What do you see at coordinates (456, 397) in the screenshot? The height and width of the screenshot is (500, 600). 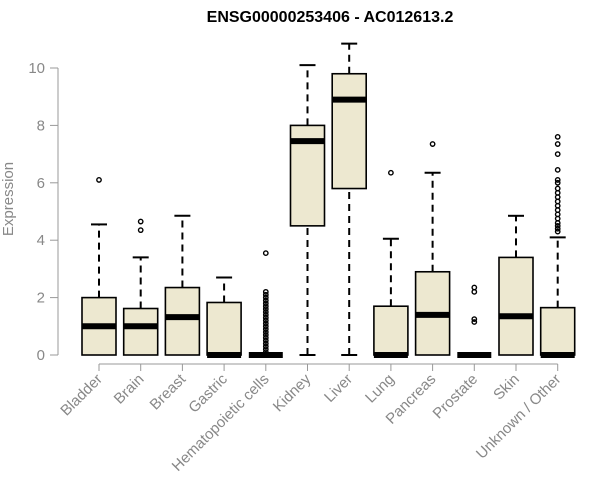 I see `x-tick-label: Prostate` at bounding box center [456, 397].